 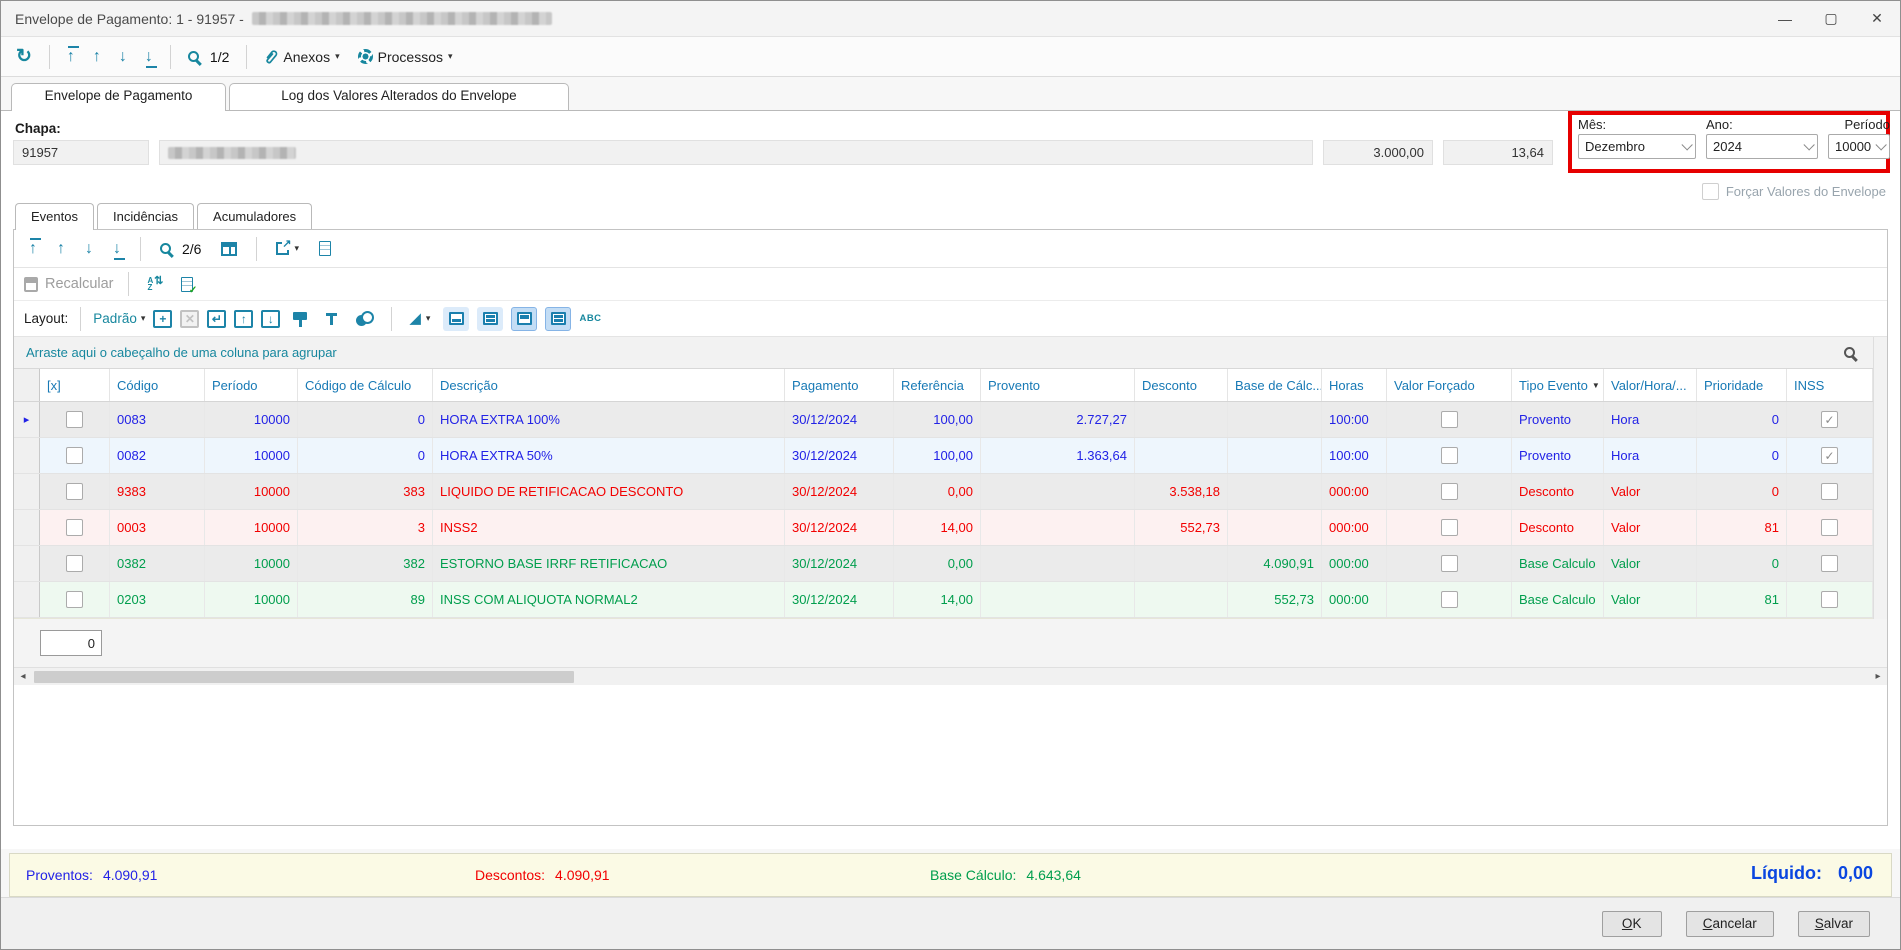 I want to click on cell-referencia: 14,00, so click(x=937, y=527).